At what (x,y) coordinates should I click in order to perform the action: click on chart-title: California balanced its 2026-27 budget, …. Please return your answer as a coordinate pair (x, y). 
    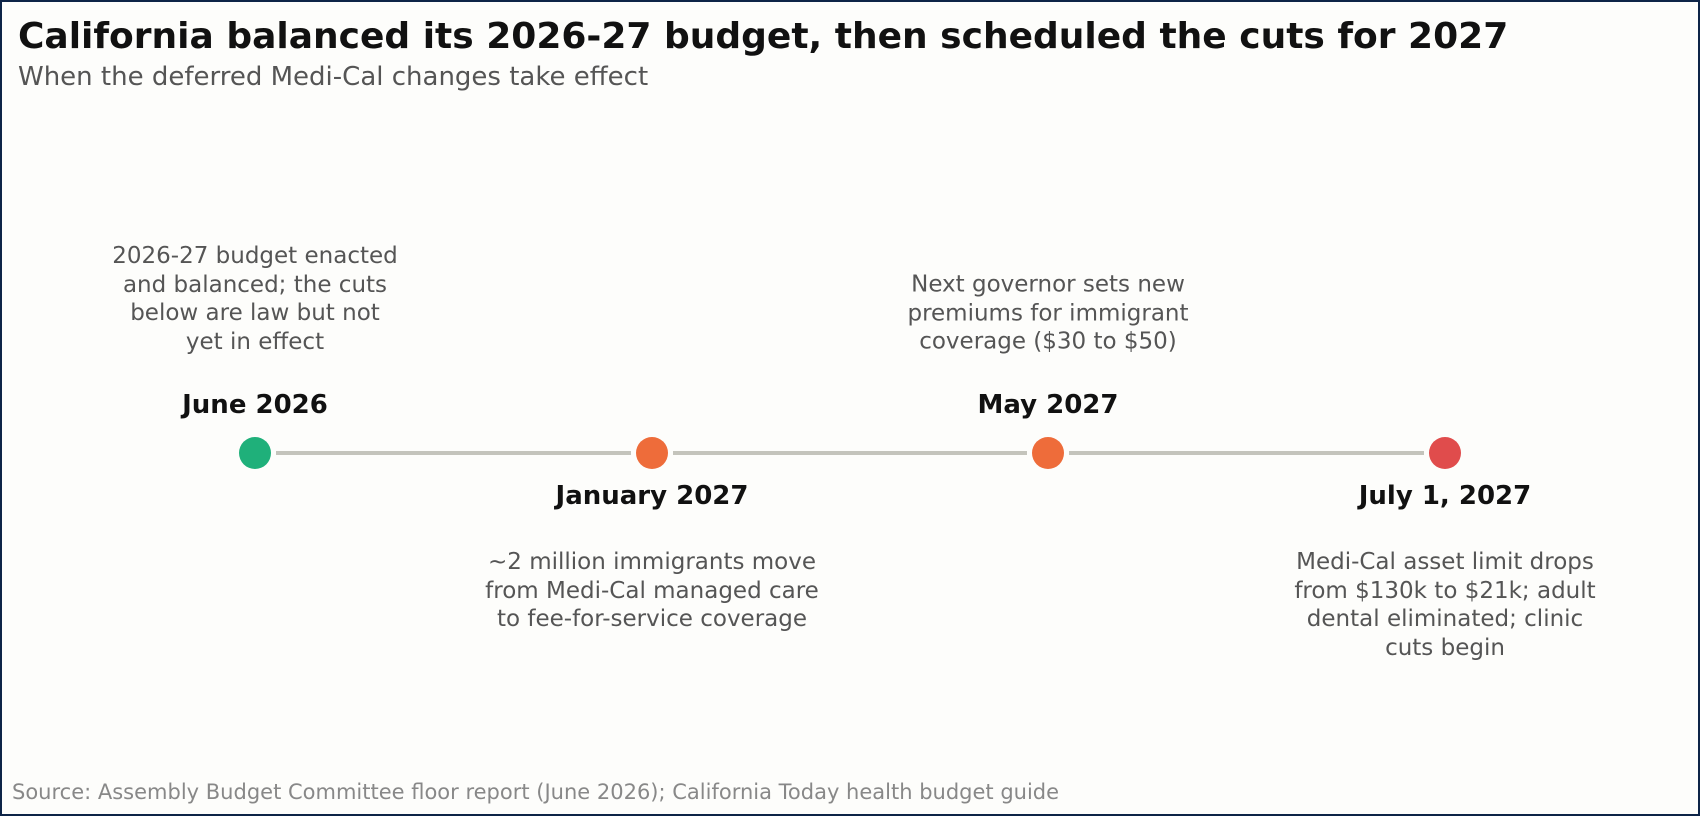
    Looking at the image, I should click on (763, 36).